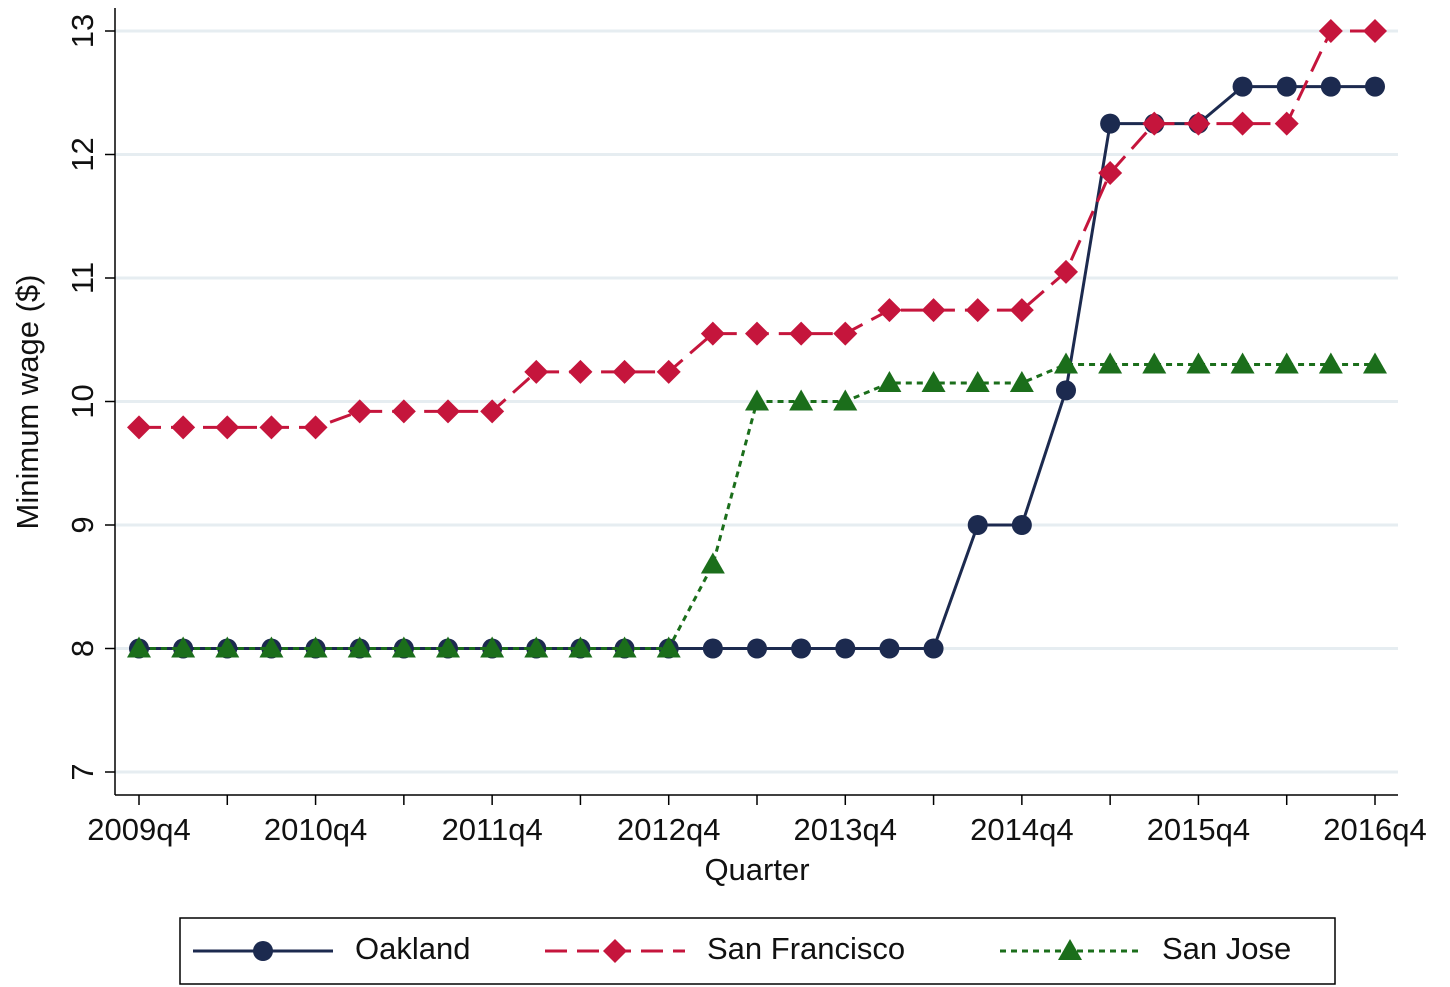  Describe the element at coordinates (492, 829) in the screenshot. I see `x-tick-label: 2011q4` at that location.